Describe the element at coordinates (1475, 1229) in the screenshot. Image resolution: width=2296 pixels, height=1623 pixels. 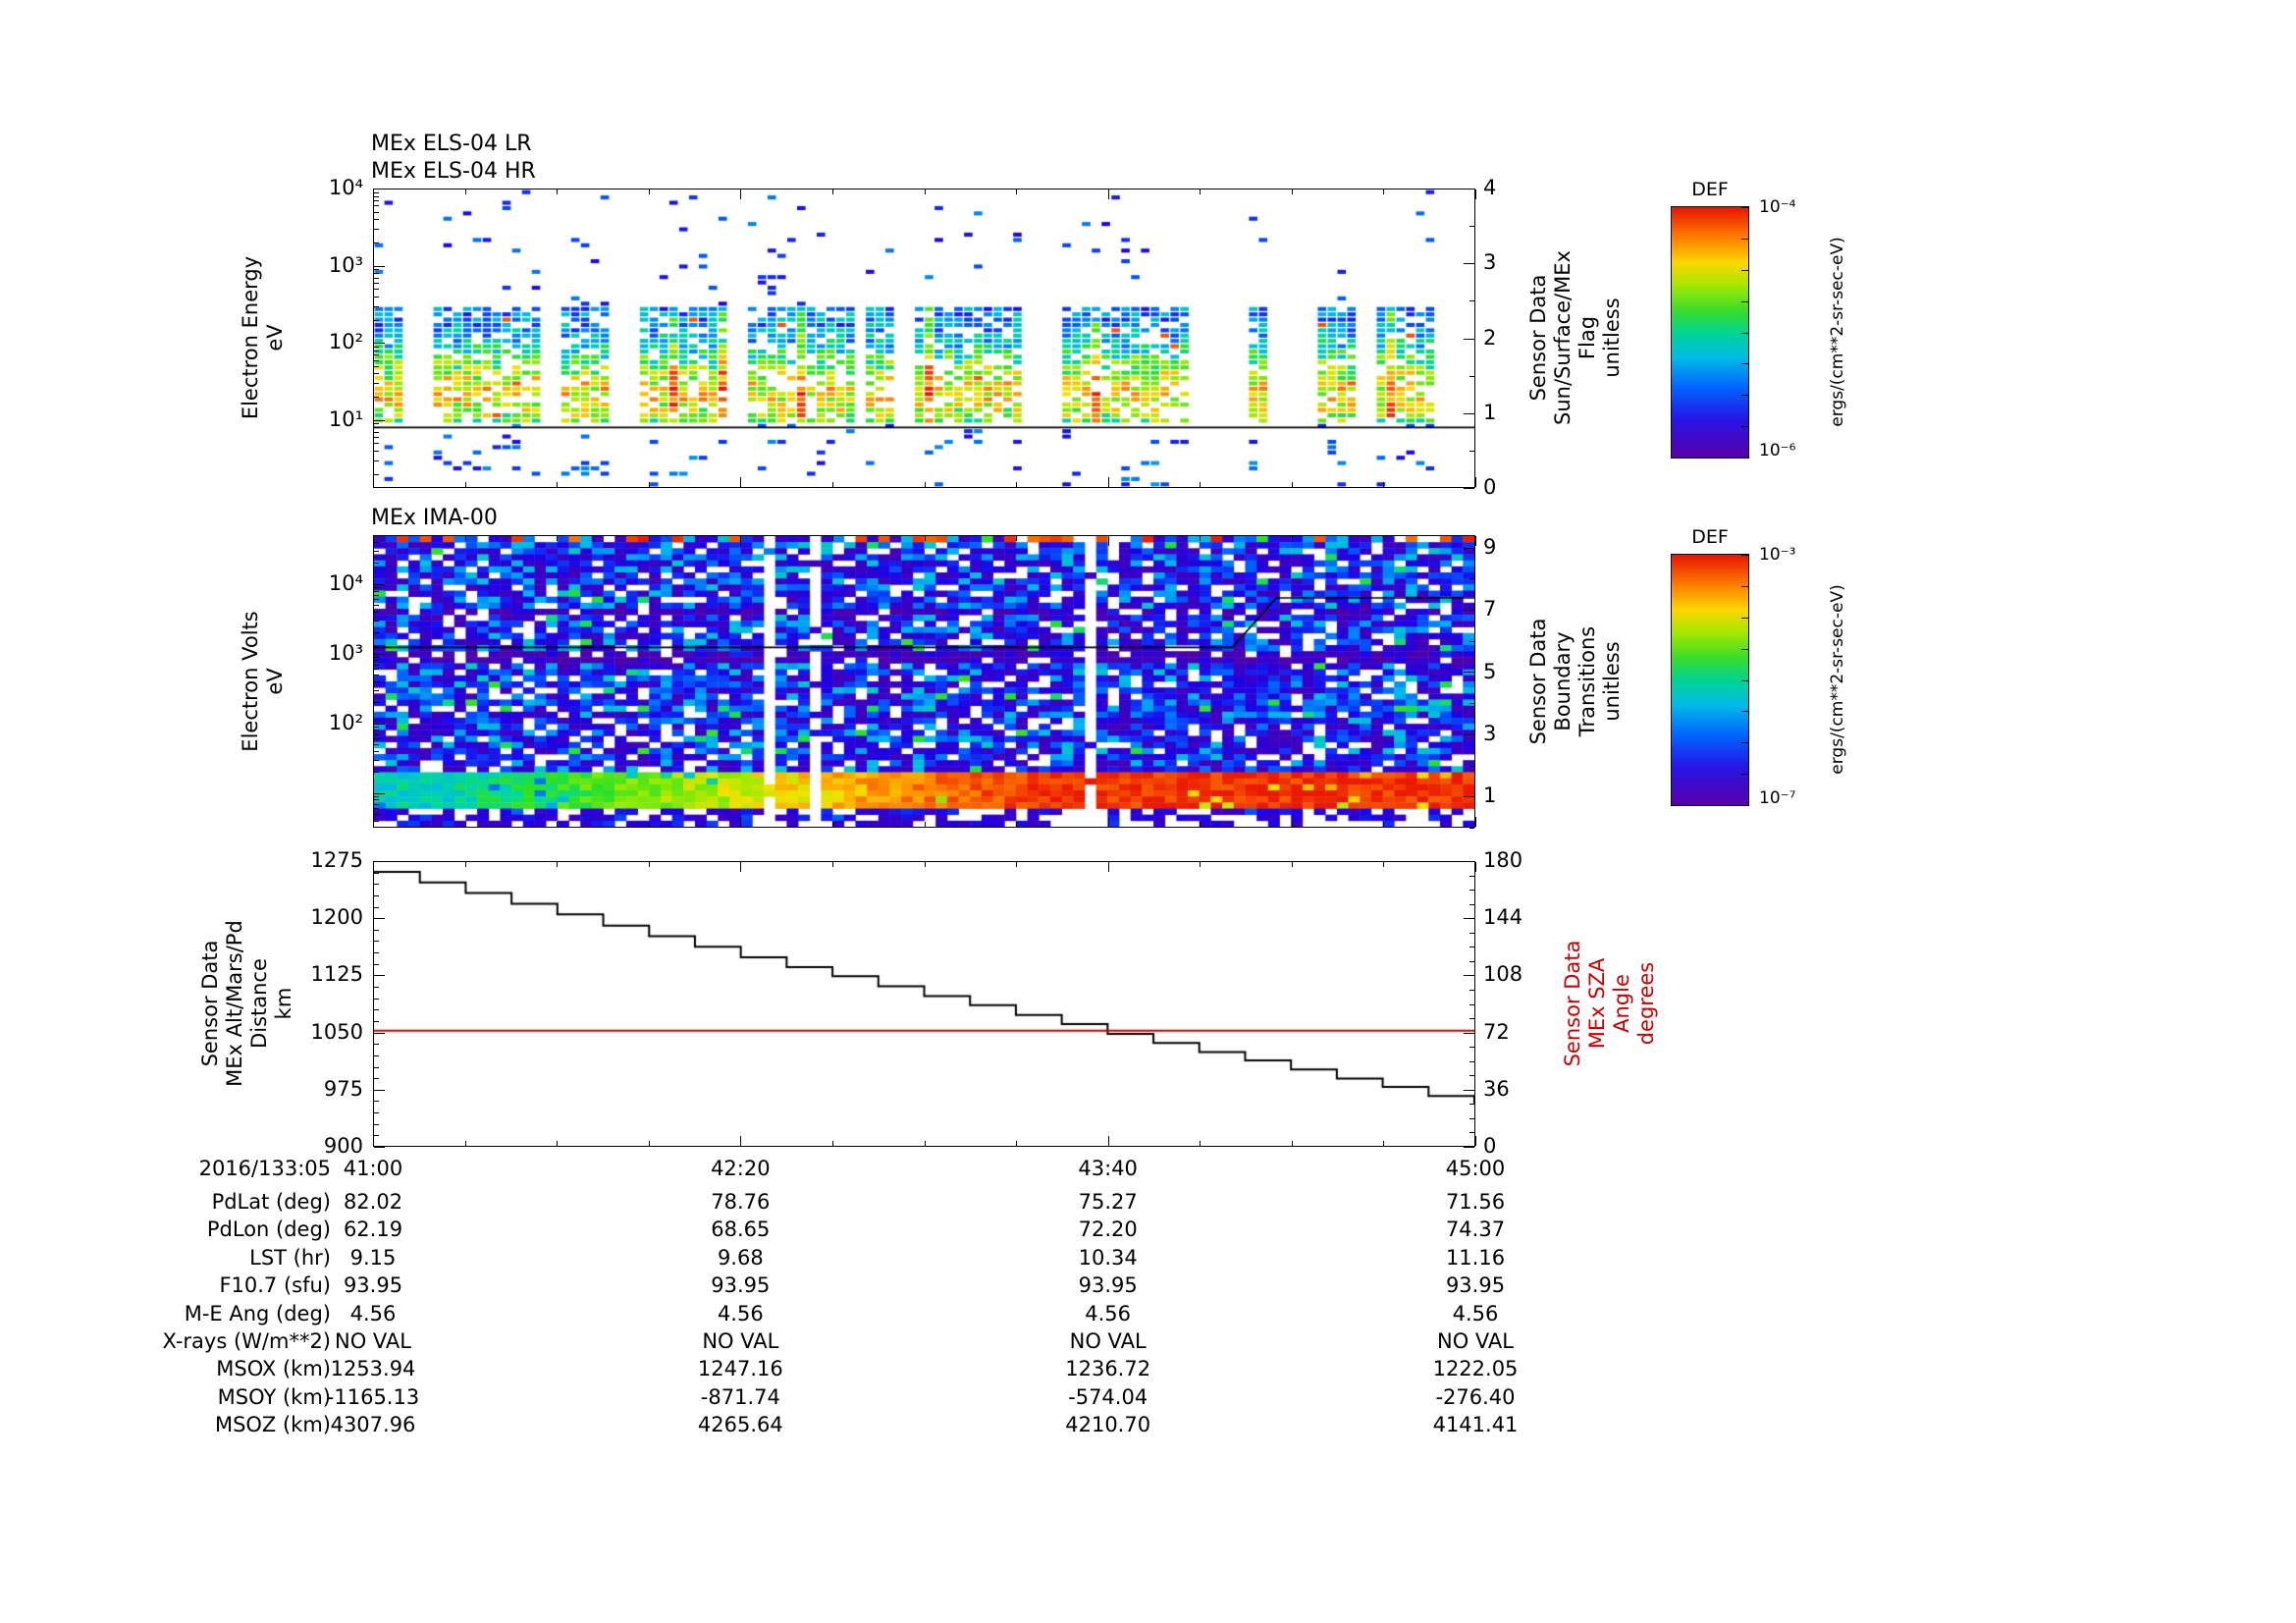
I see `table-cell: 74.37` at that location.